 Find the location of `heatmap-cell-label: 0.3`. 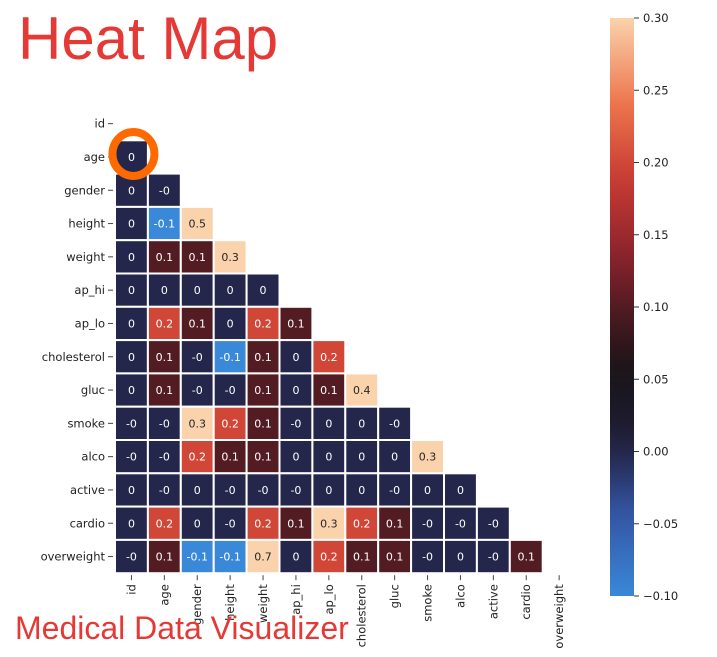

heatmap-cell-label: 0.3 is located at coordinates (428, 457).